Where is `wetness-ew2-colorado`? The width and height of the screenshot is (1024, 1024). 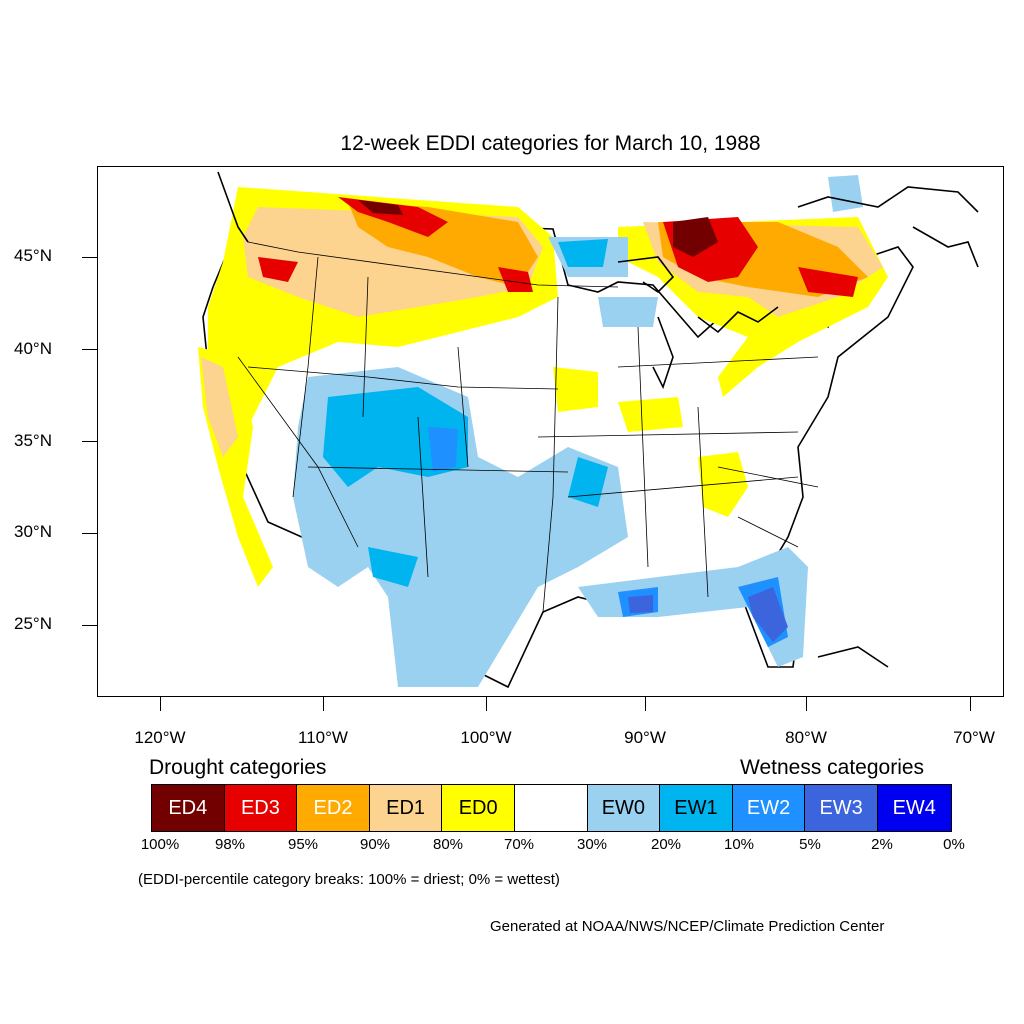
wetness-ew2-colorado is located at coordinates (443, 449).